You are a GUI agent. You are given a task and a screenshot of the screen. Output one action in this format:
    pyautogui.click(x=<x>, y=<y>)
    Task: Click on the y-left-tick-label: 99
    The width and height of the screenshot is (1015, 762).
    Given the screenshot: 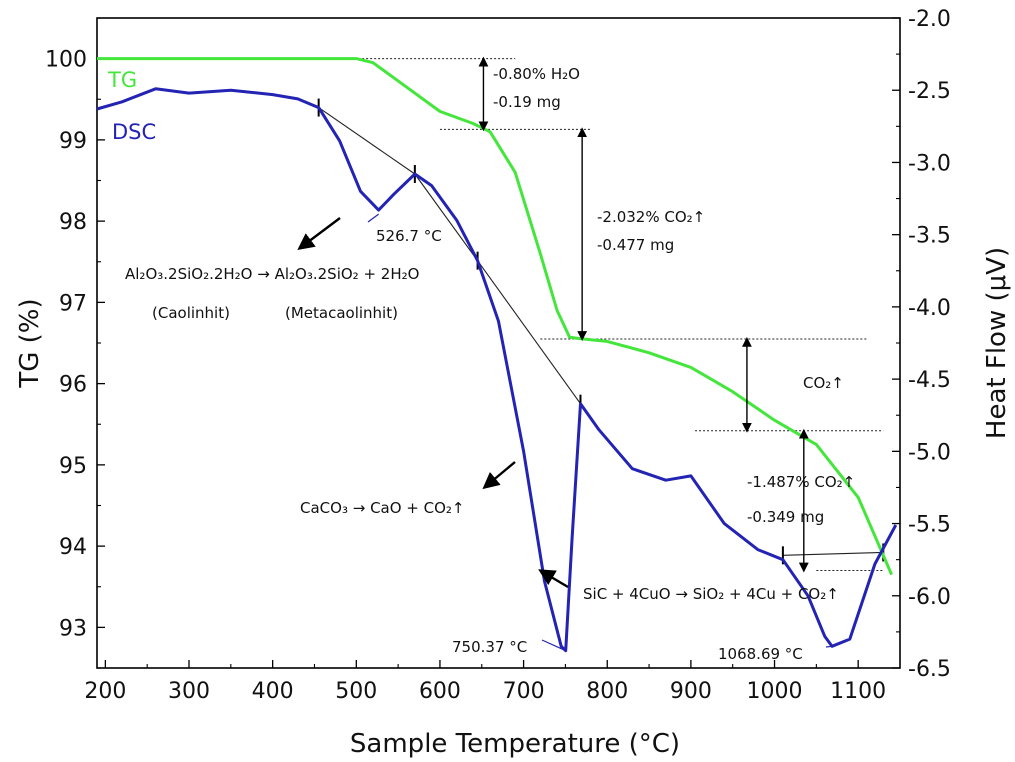 What is the action you would take?
    pyautogui.click(x=73, y=141)
    